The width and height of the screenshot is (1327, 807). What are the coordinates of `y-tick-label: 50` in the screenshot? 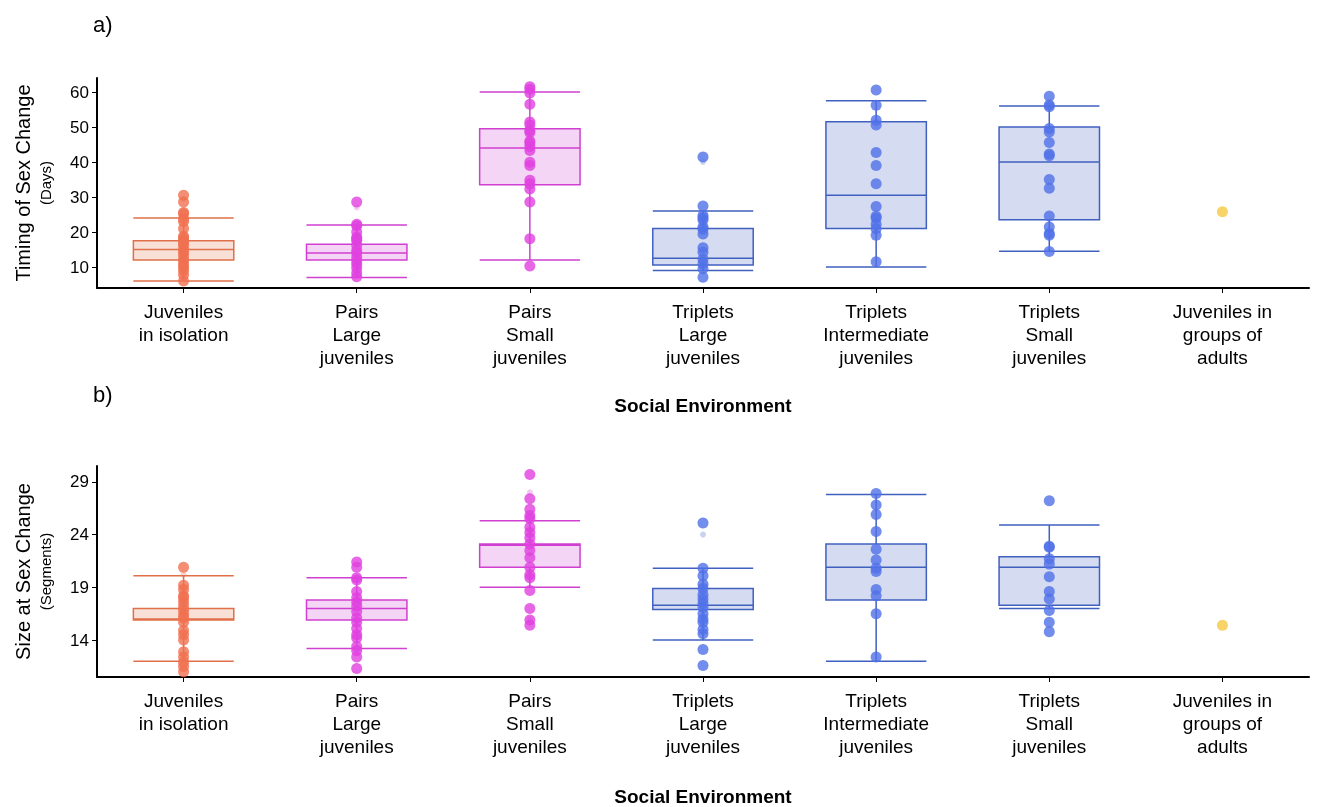 It's located at (79, 127).